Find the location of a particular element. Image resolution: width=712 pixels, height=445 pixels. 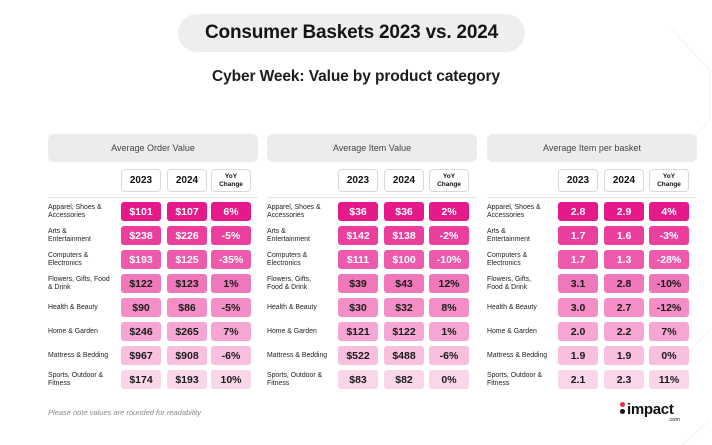

table-row: Arts & Entertainment $238 $226 -5% is located at coordinates (153, 238).